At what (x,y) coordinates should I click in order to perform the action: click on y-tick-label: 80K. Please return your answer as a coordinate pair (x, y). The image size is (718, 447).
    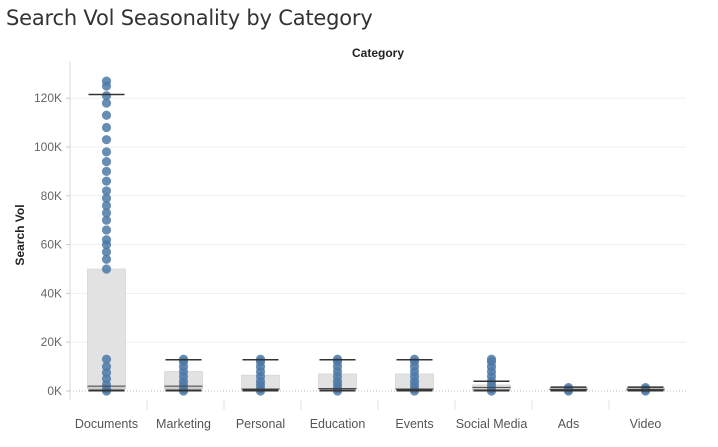
    Looking at the image, I should click on (51, 196).